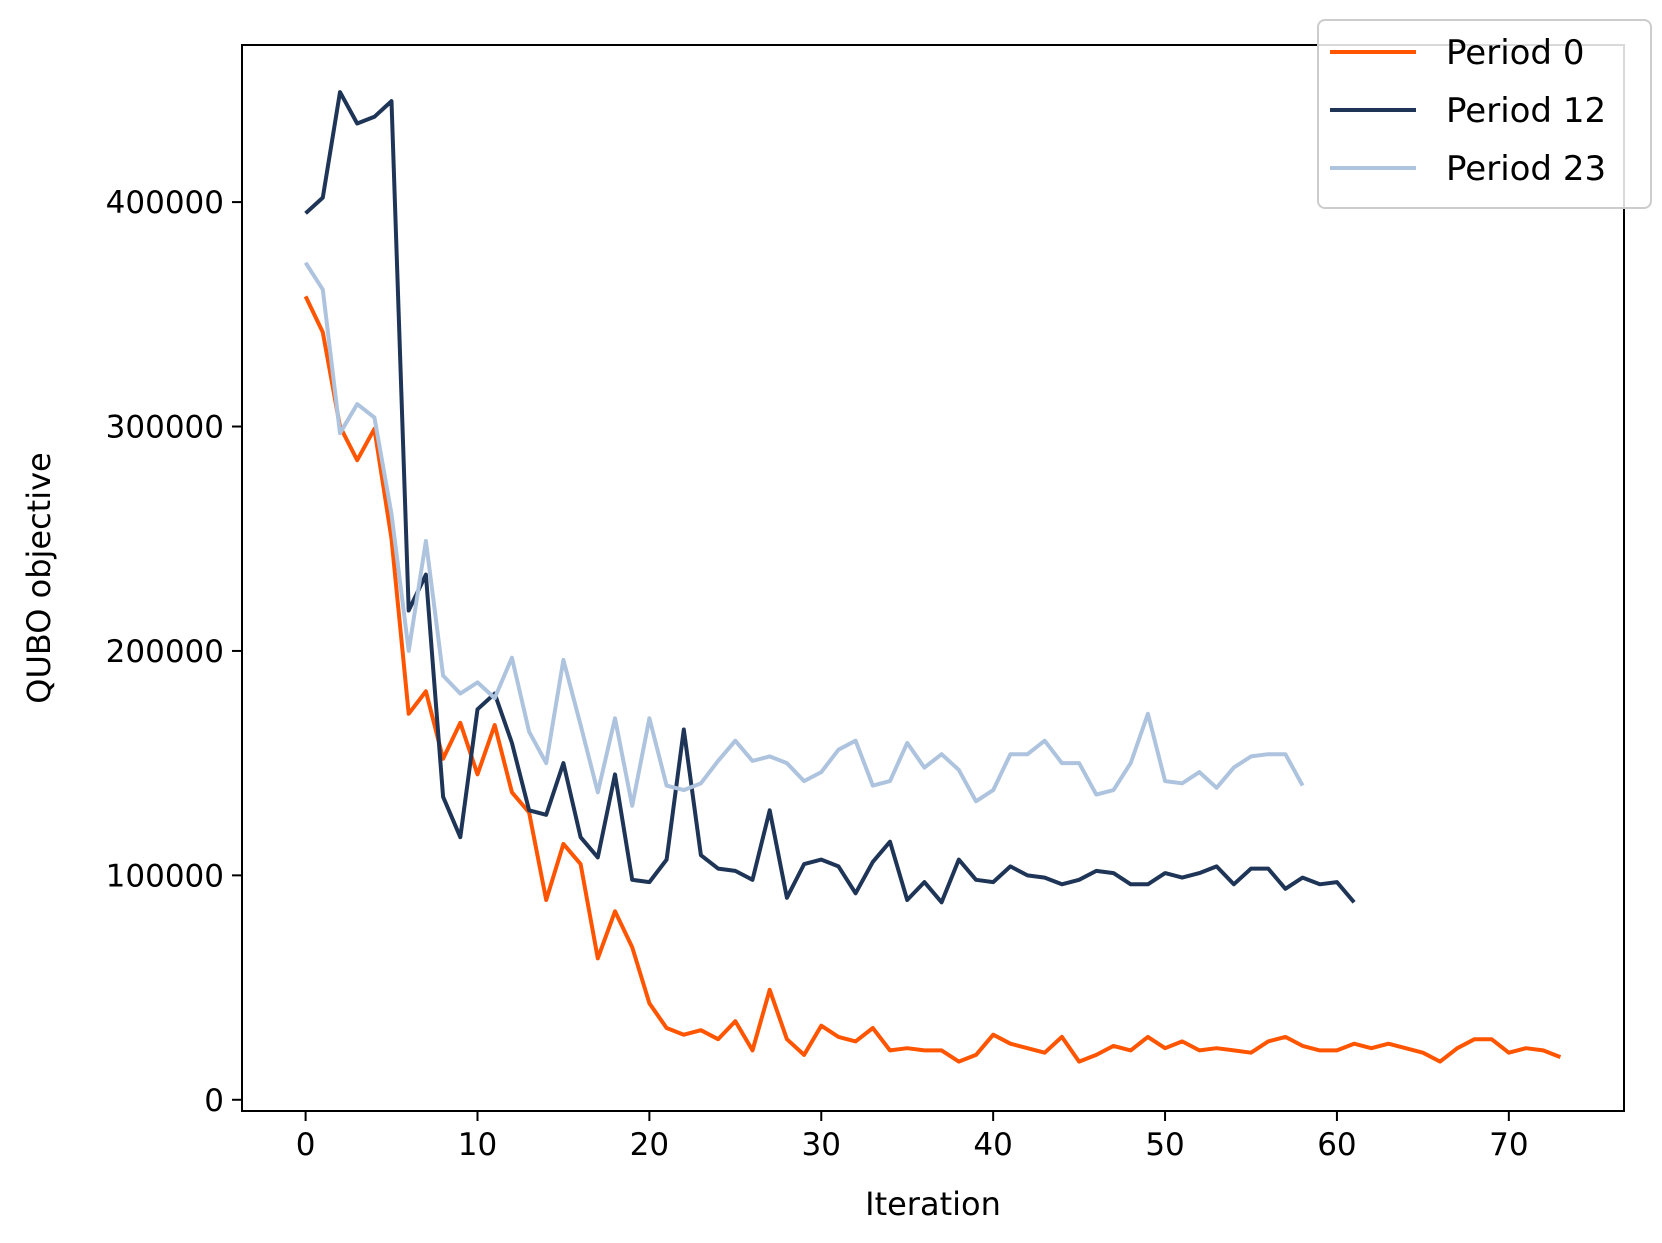 The image size is (1662, 1243). What do you see at coordinates (992, 1145) in the screenshot?
I see `x-tick-label: 40` at bounding box center [992, 1145].